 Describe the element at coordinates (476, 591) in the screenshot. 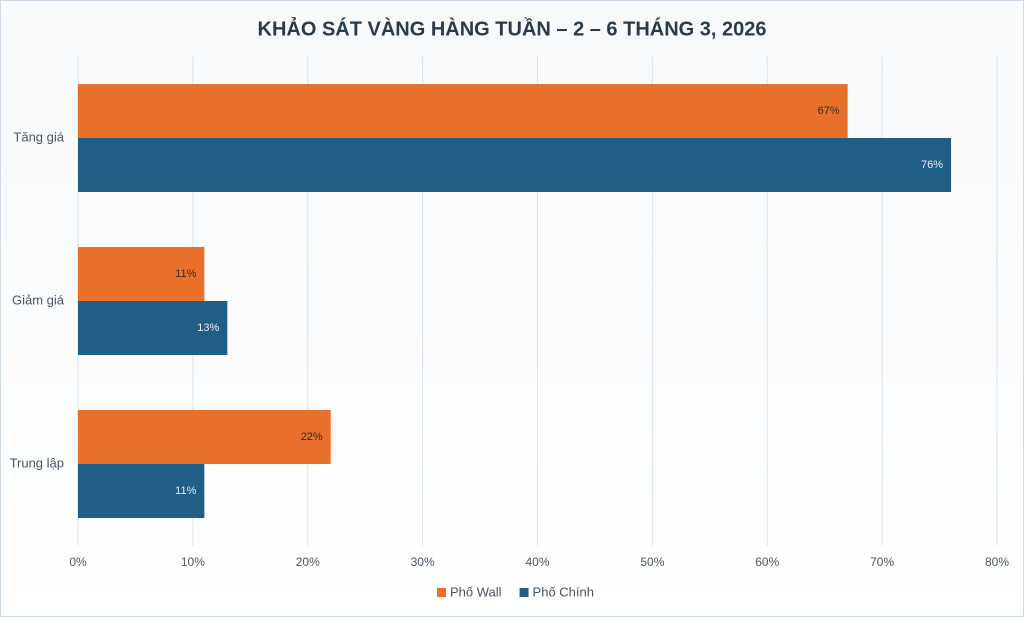

I see `legend-label: Phố Wall` at that location.